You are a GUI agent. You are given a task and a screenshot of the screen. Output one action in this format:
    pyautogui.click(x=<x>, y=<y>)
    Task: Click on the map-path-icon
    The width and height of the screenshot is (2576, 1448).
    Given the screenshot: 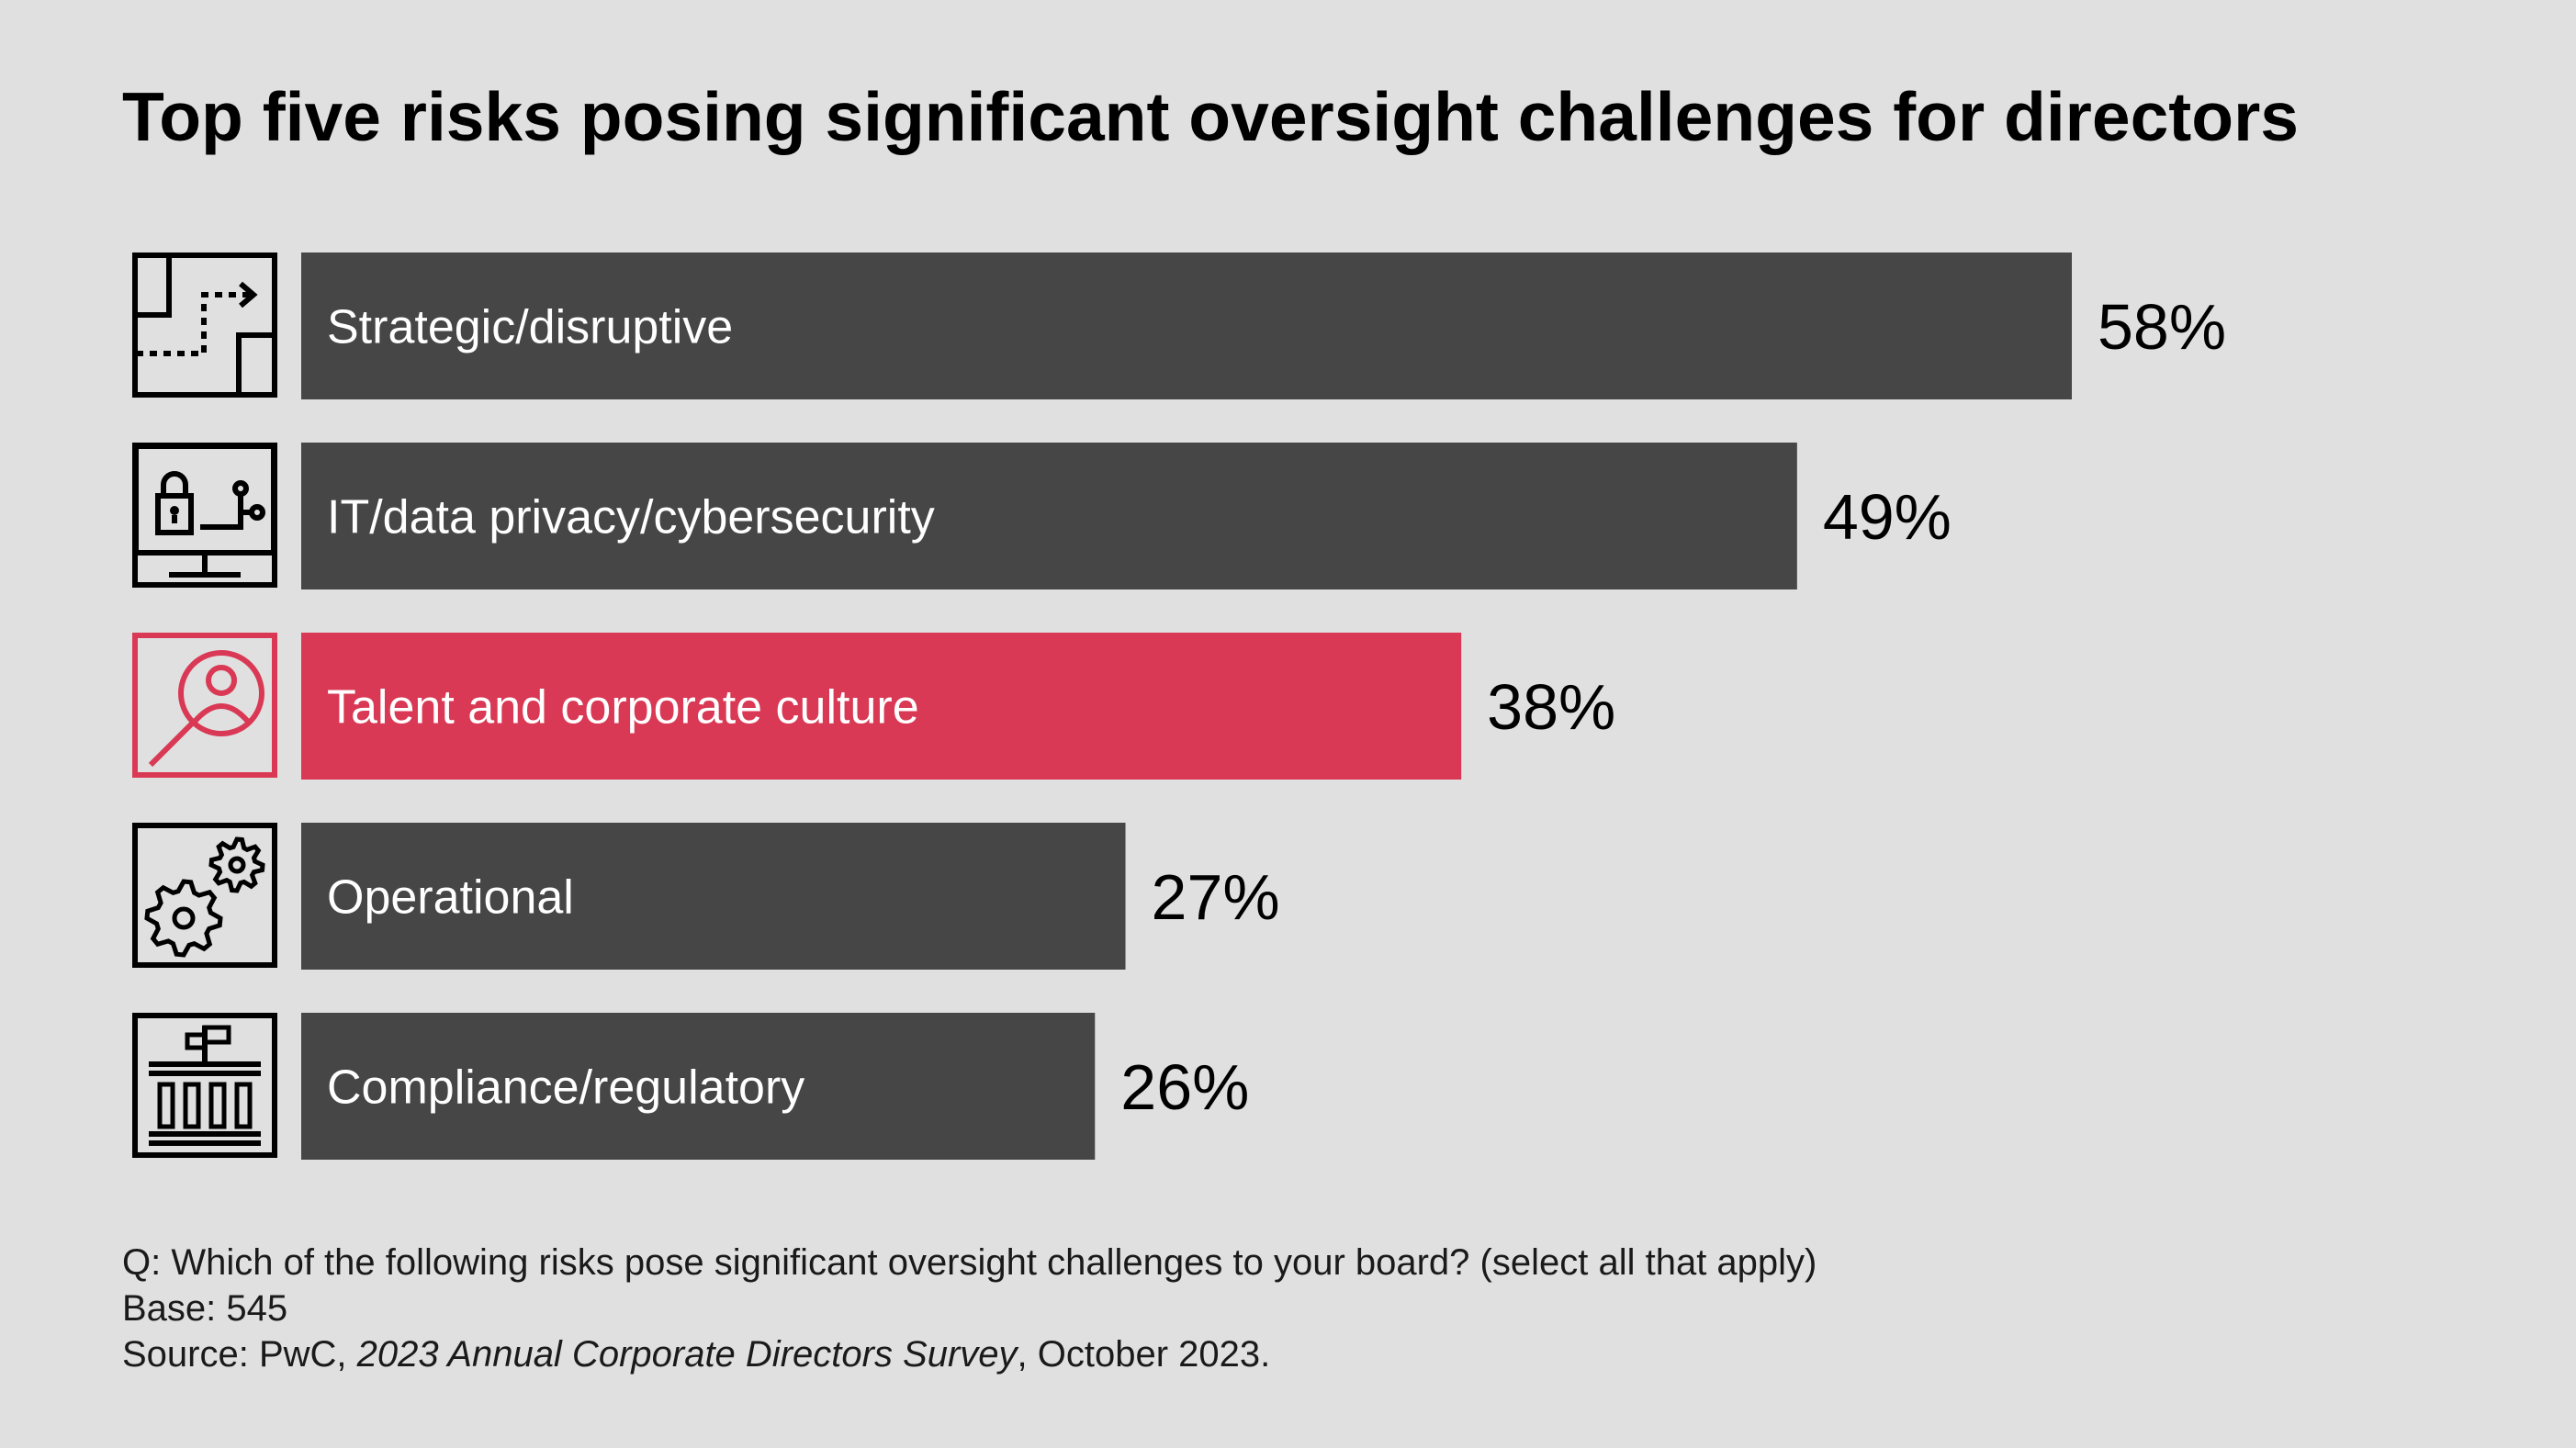 What is the action you would take?
    pyautogui.click(x=204, y=325)
    